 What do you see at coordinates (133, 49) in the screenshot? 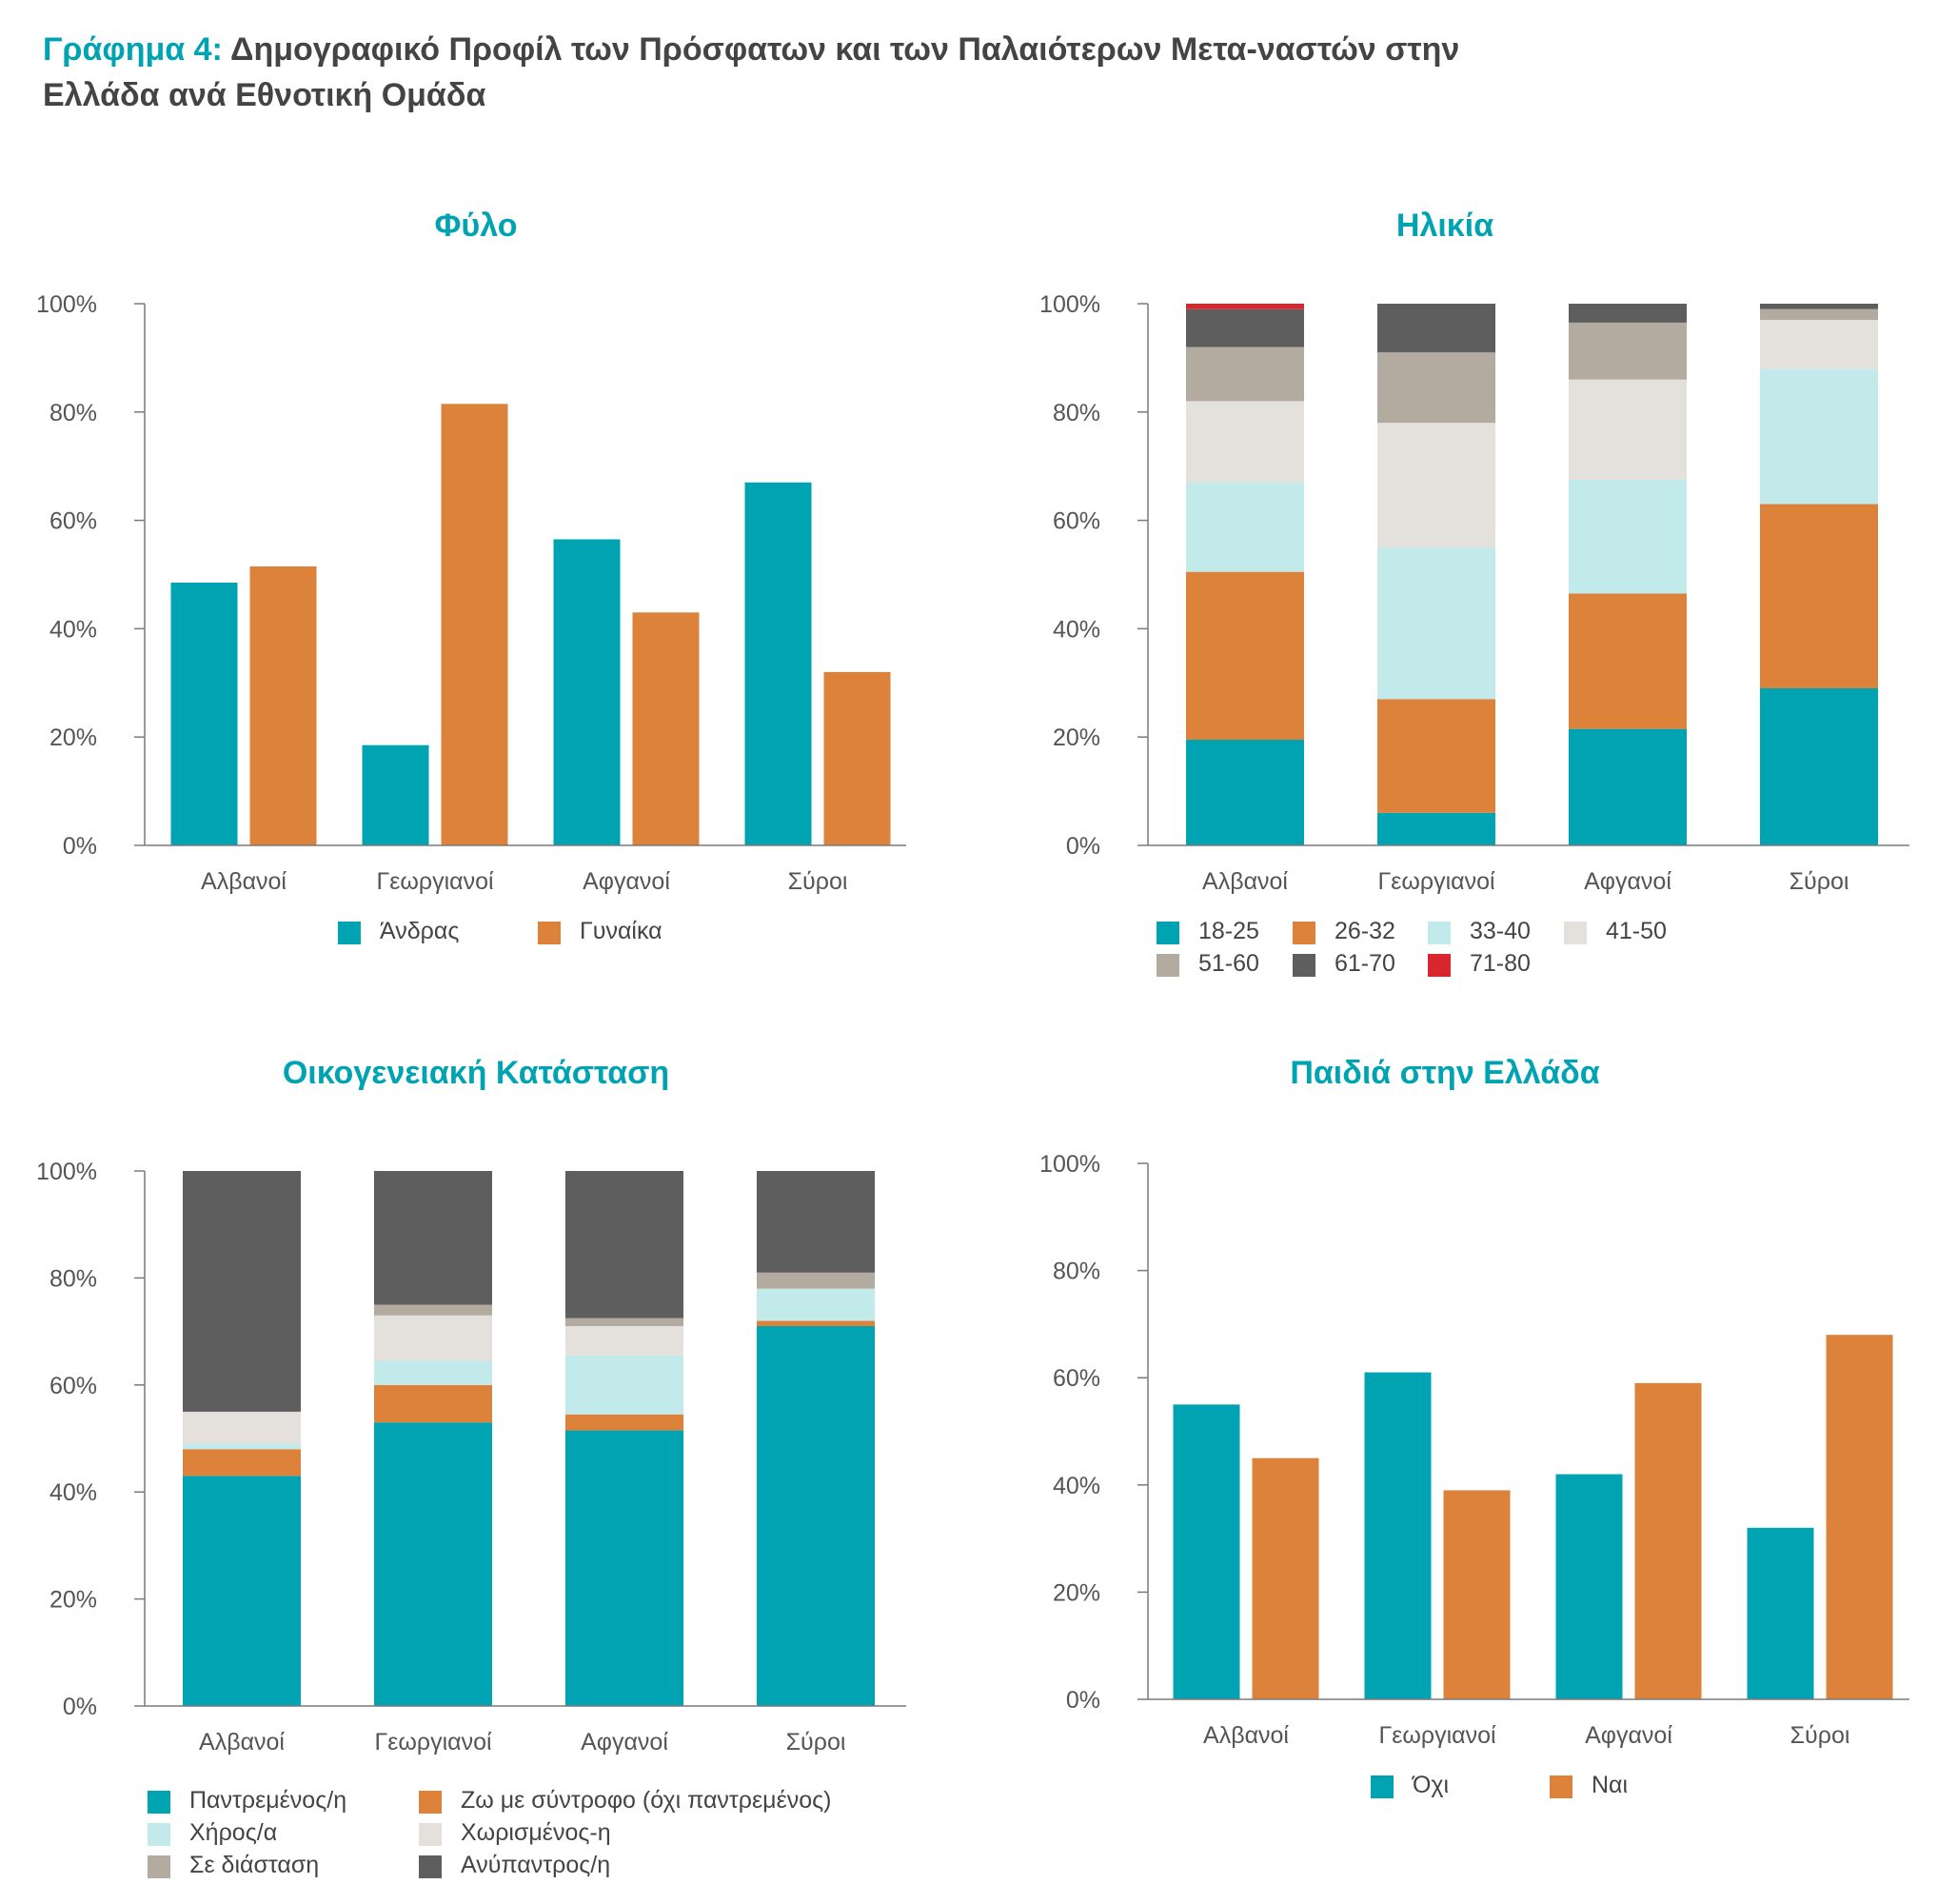
I see `figure-title-lead: Γράφημα 4:` at bounding box center [133, 49].